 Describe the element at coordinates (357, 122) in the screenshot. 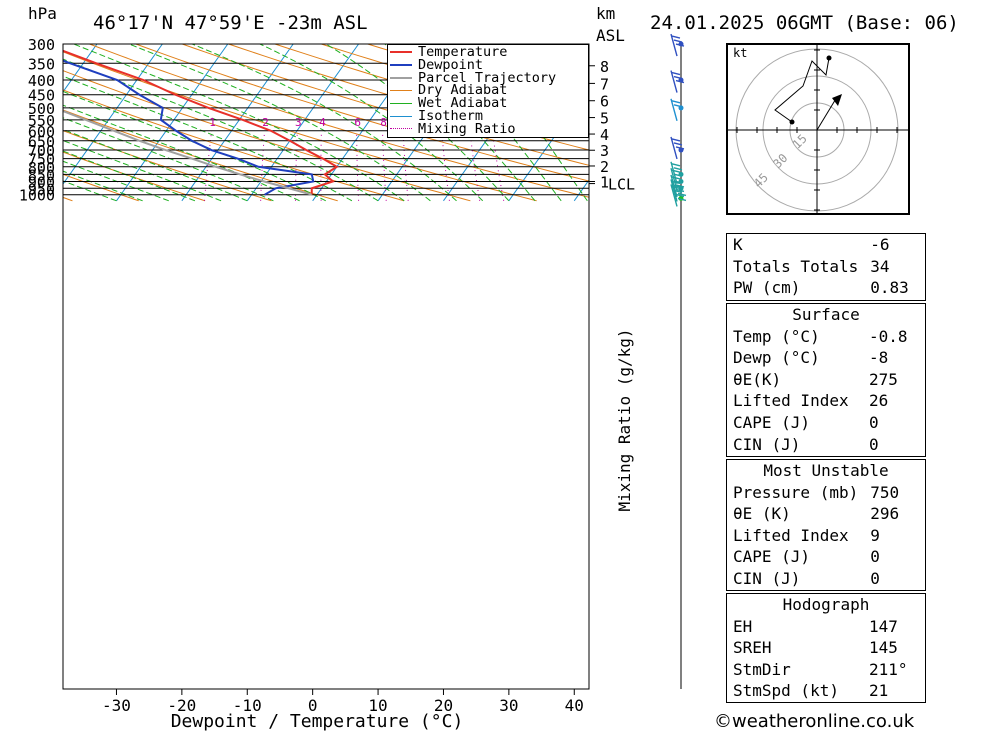

I see `mixing-ratio-label: 6` at that location.